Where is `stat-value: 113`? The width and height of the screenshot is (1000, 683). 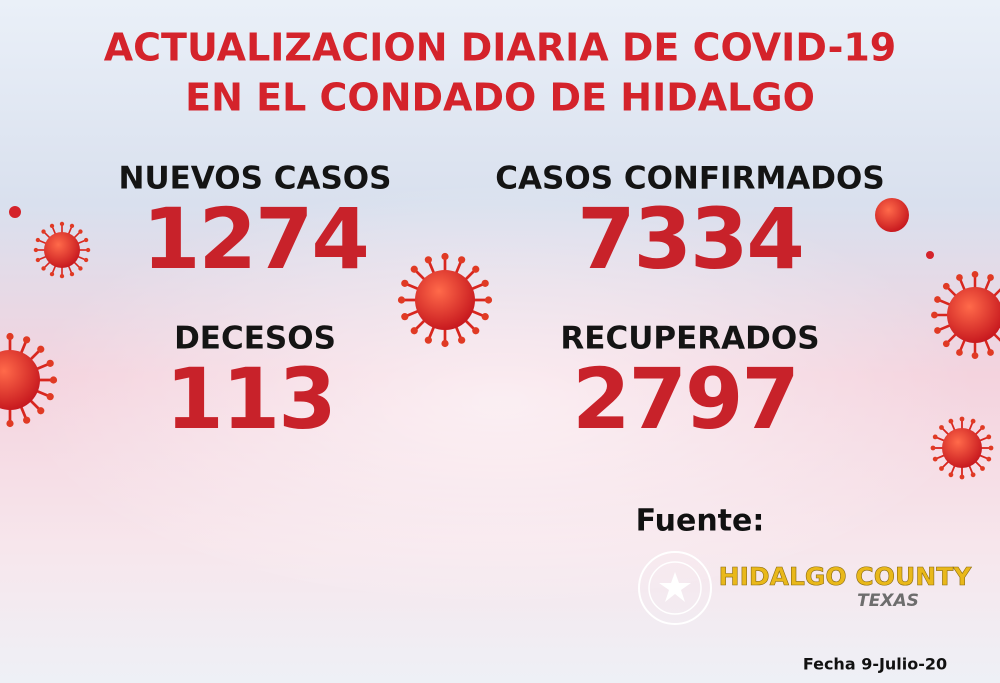 stat-value: 113 is located at coordinates (249, 399).